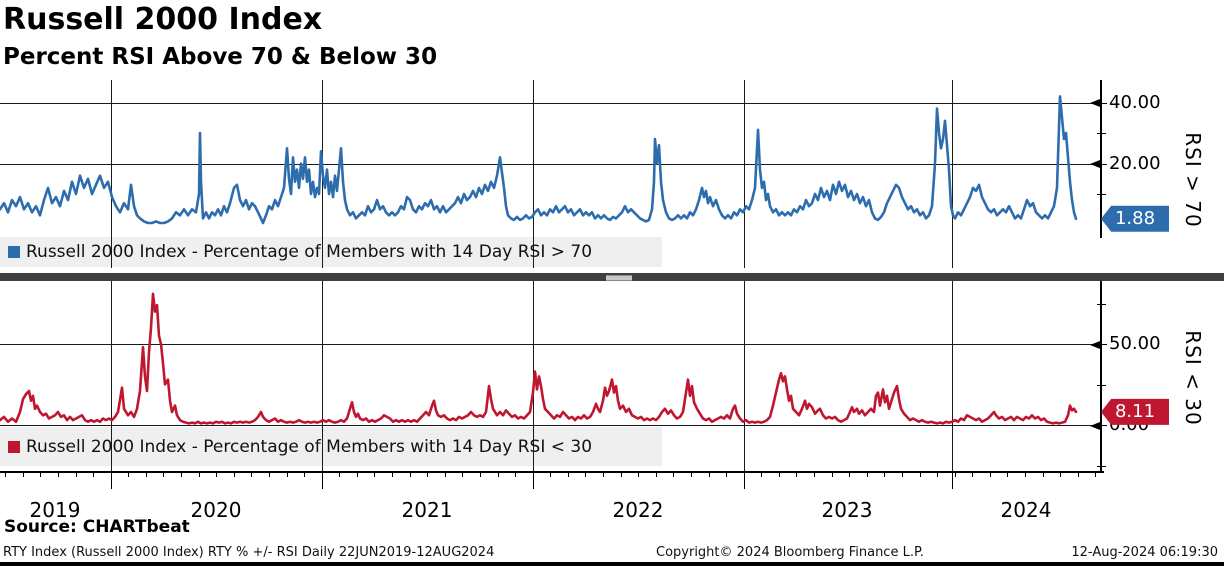 The height and width of the screenshot is (566, 1224). I want to click on x-axis-year-label: 2022, so click(638, 510).